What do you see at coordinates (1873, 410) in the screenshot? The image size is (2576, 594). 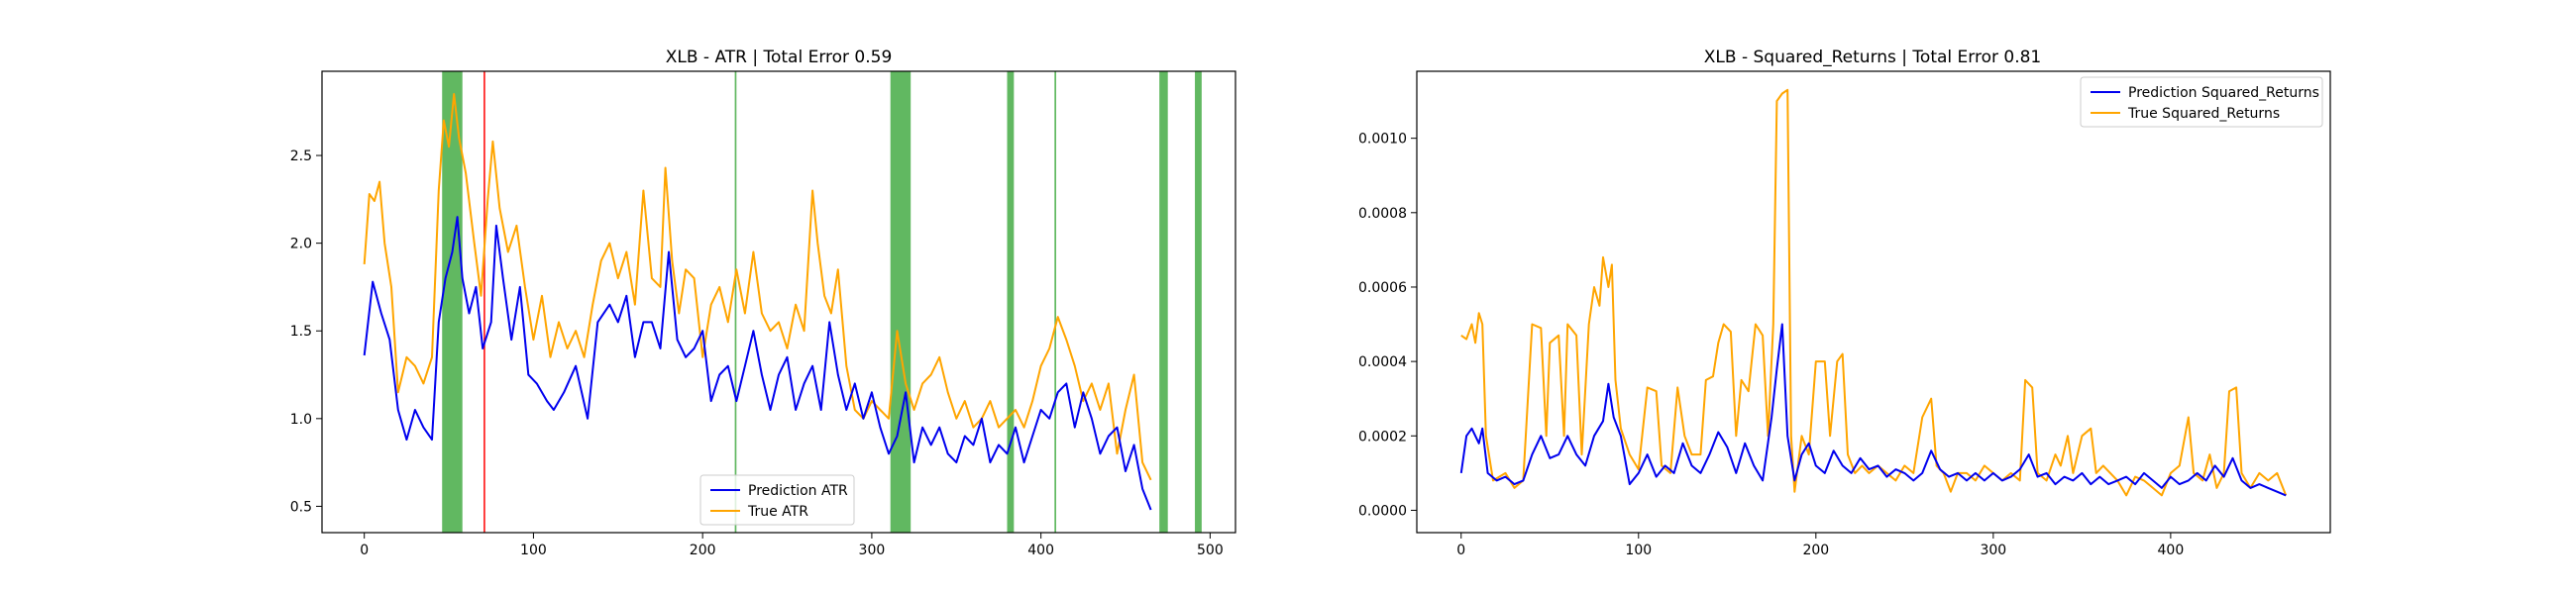 I see `series-line-prediction` at bounding box center [1873, 410].